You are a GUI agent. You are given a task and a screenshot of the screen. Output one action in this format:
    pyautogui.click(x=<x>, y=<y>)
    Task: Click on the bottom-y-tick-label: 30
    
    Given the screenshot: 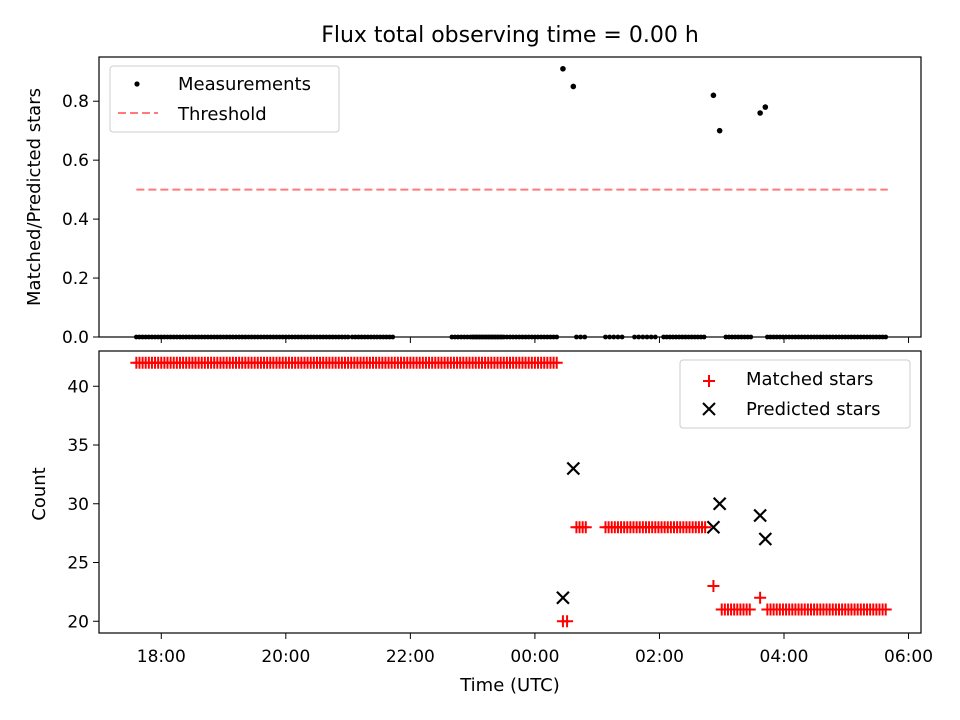 What is the action you would take?
    pyautogui.click(x=78, y=505)
    